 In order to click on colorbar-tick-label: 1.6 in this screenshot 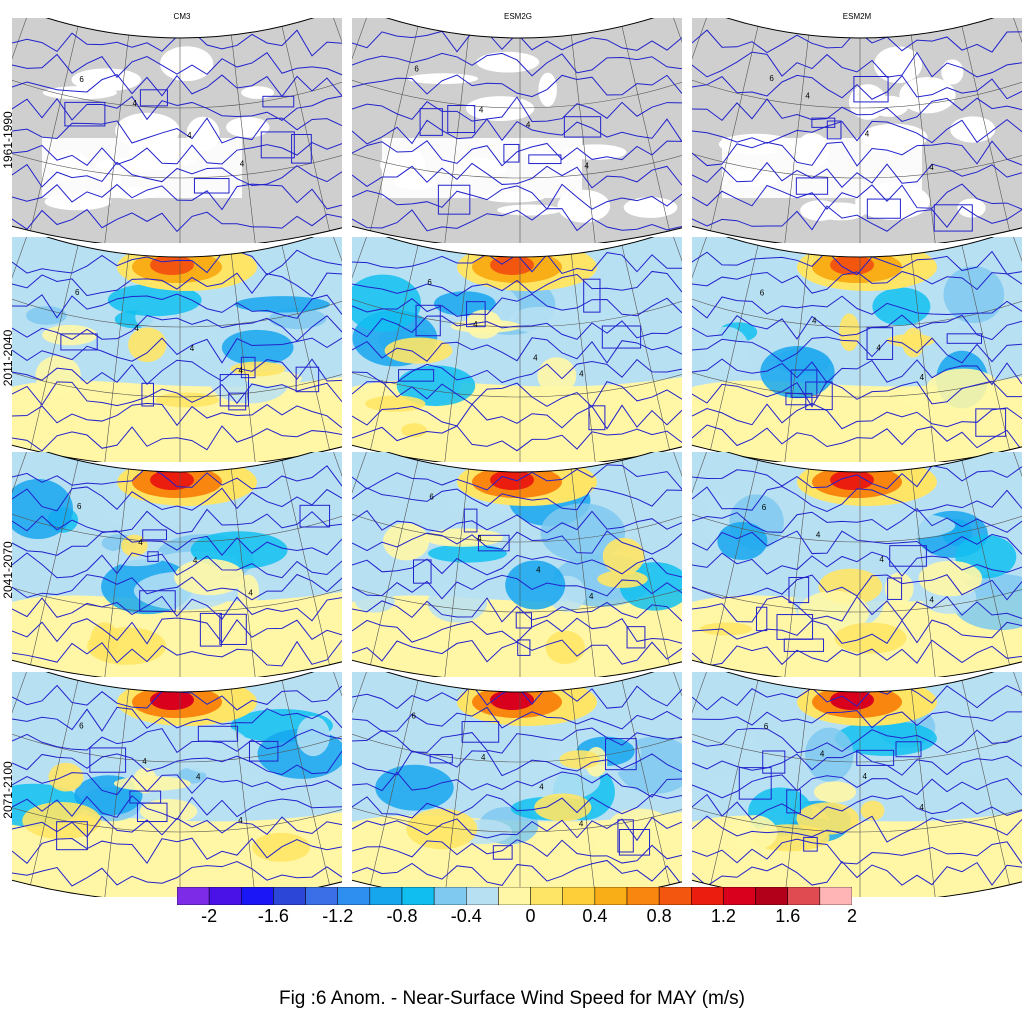, I will do `click(788, 916)`.